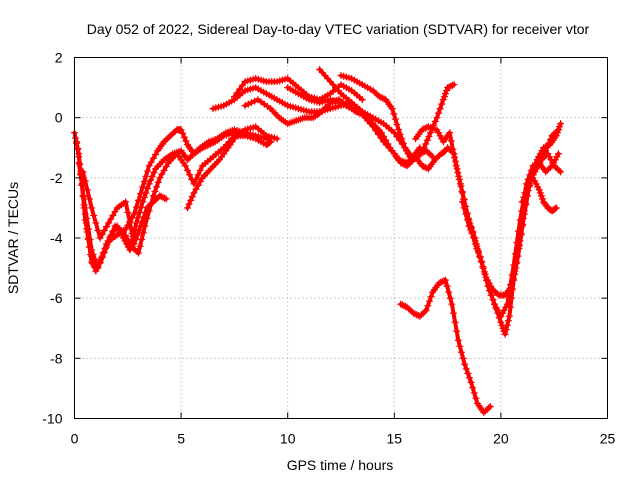 Image resolution: width=640 pixels, height=480 pixels. What do you see at coordinates (52, 419) in the screenshot?
I see `y-tick-label: -10` at bounding box center [52, 419].